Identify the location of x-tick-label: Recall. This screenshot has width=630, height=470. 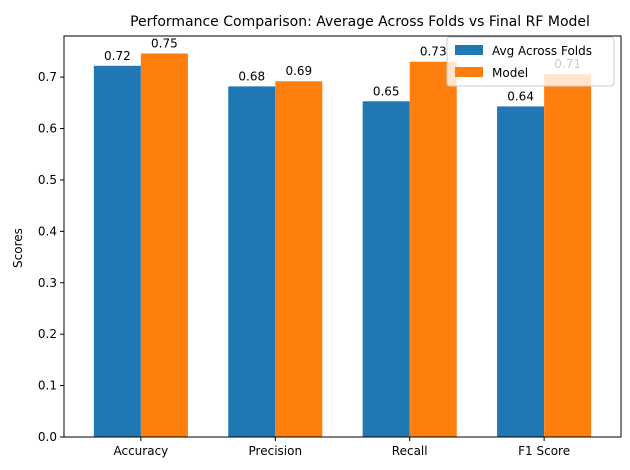
(410, 451).